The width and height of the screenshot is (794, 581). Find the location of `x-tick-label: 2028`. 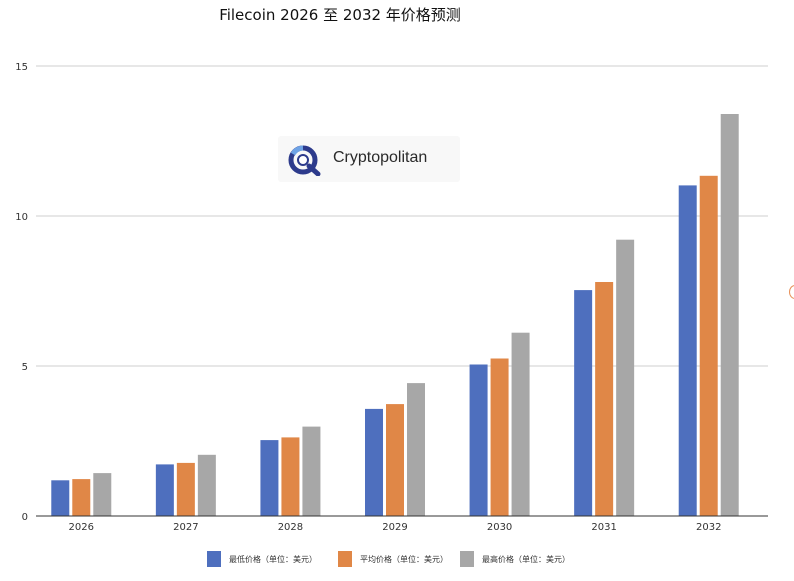

x-tick-label: 2028 is located at coordinates (290, 527).